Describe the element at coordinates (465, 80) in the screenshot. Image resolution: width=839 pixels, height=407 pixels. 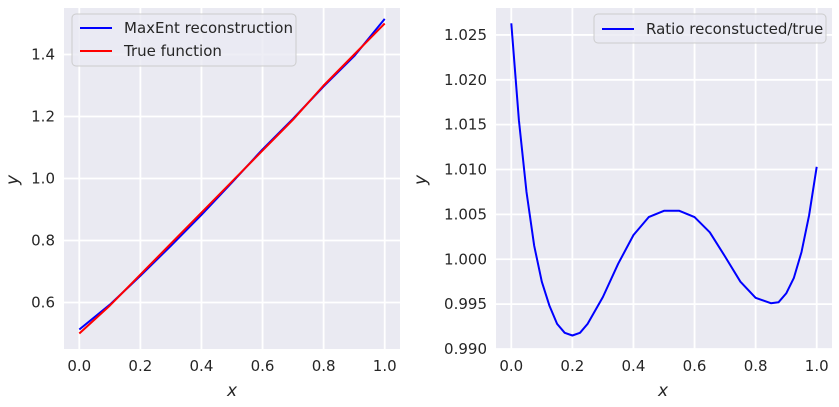
I see `right-y-tick-label: 1.020` at that location.